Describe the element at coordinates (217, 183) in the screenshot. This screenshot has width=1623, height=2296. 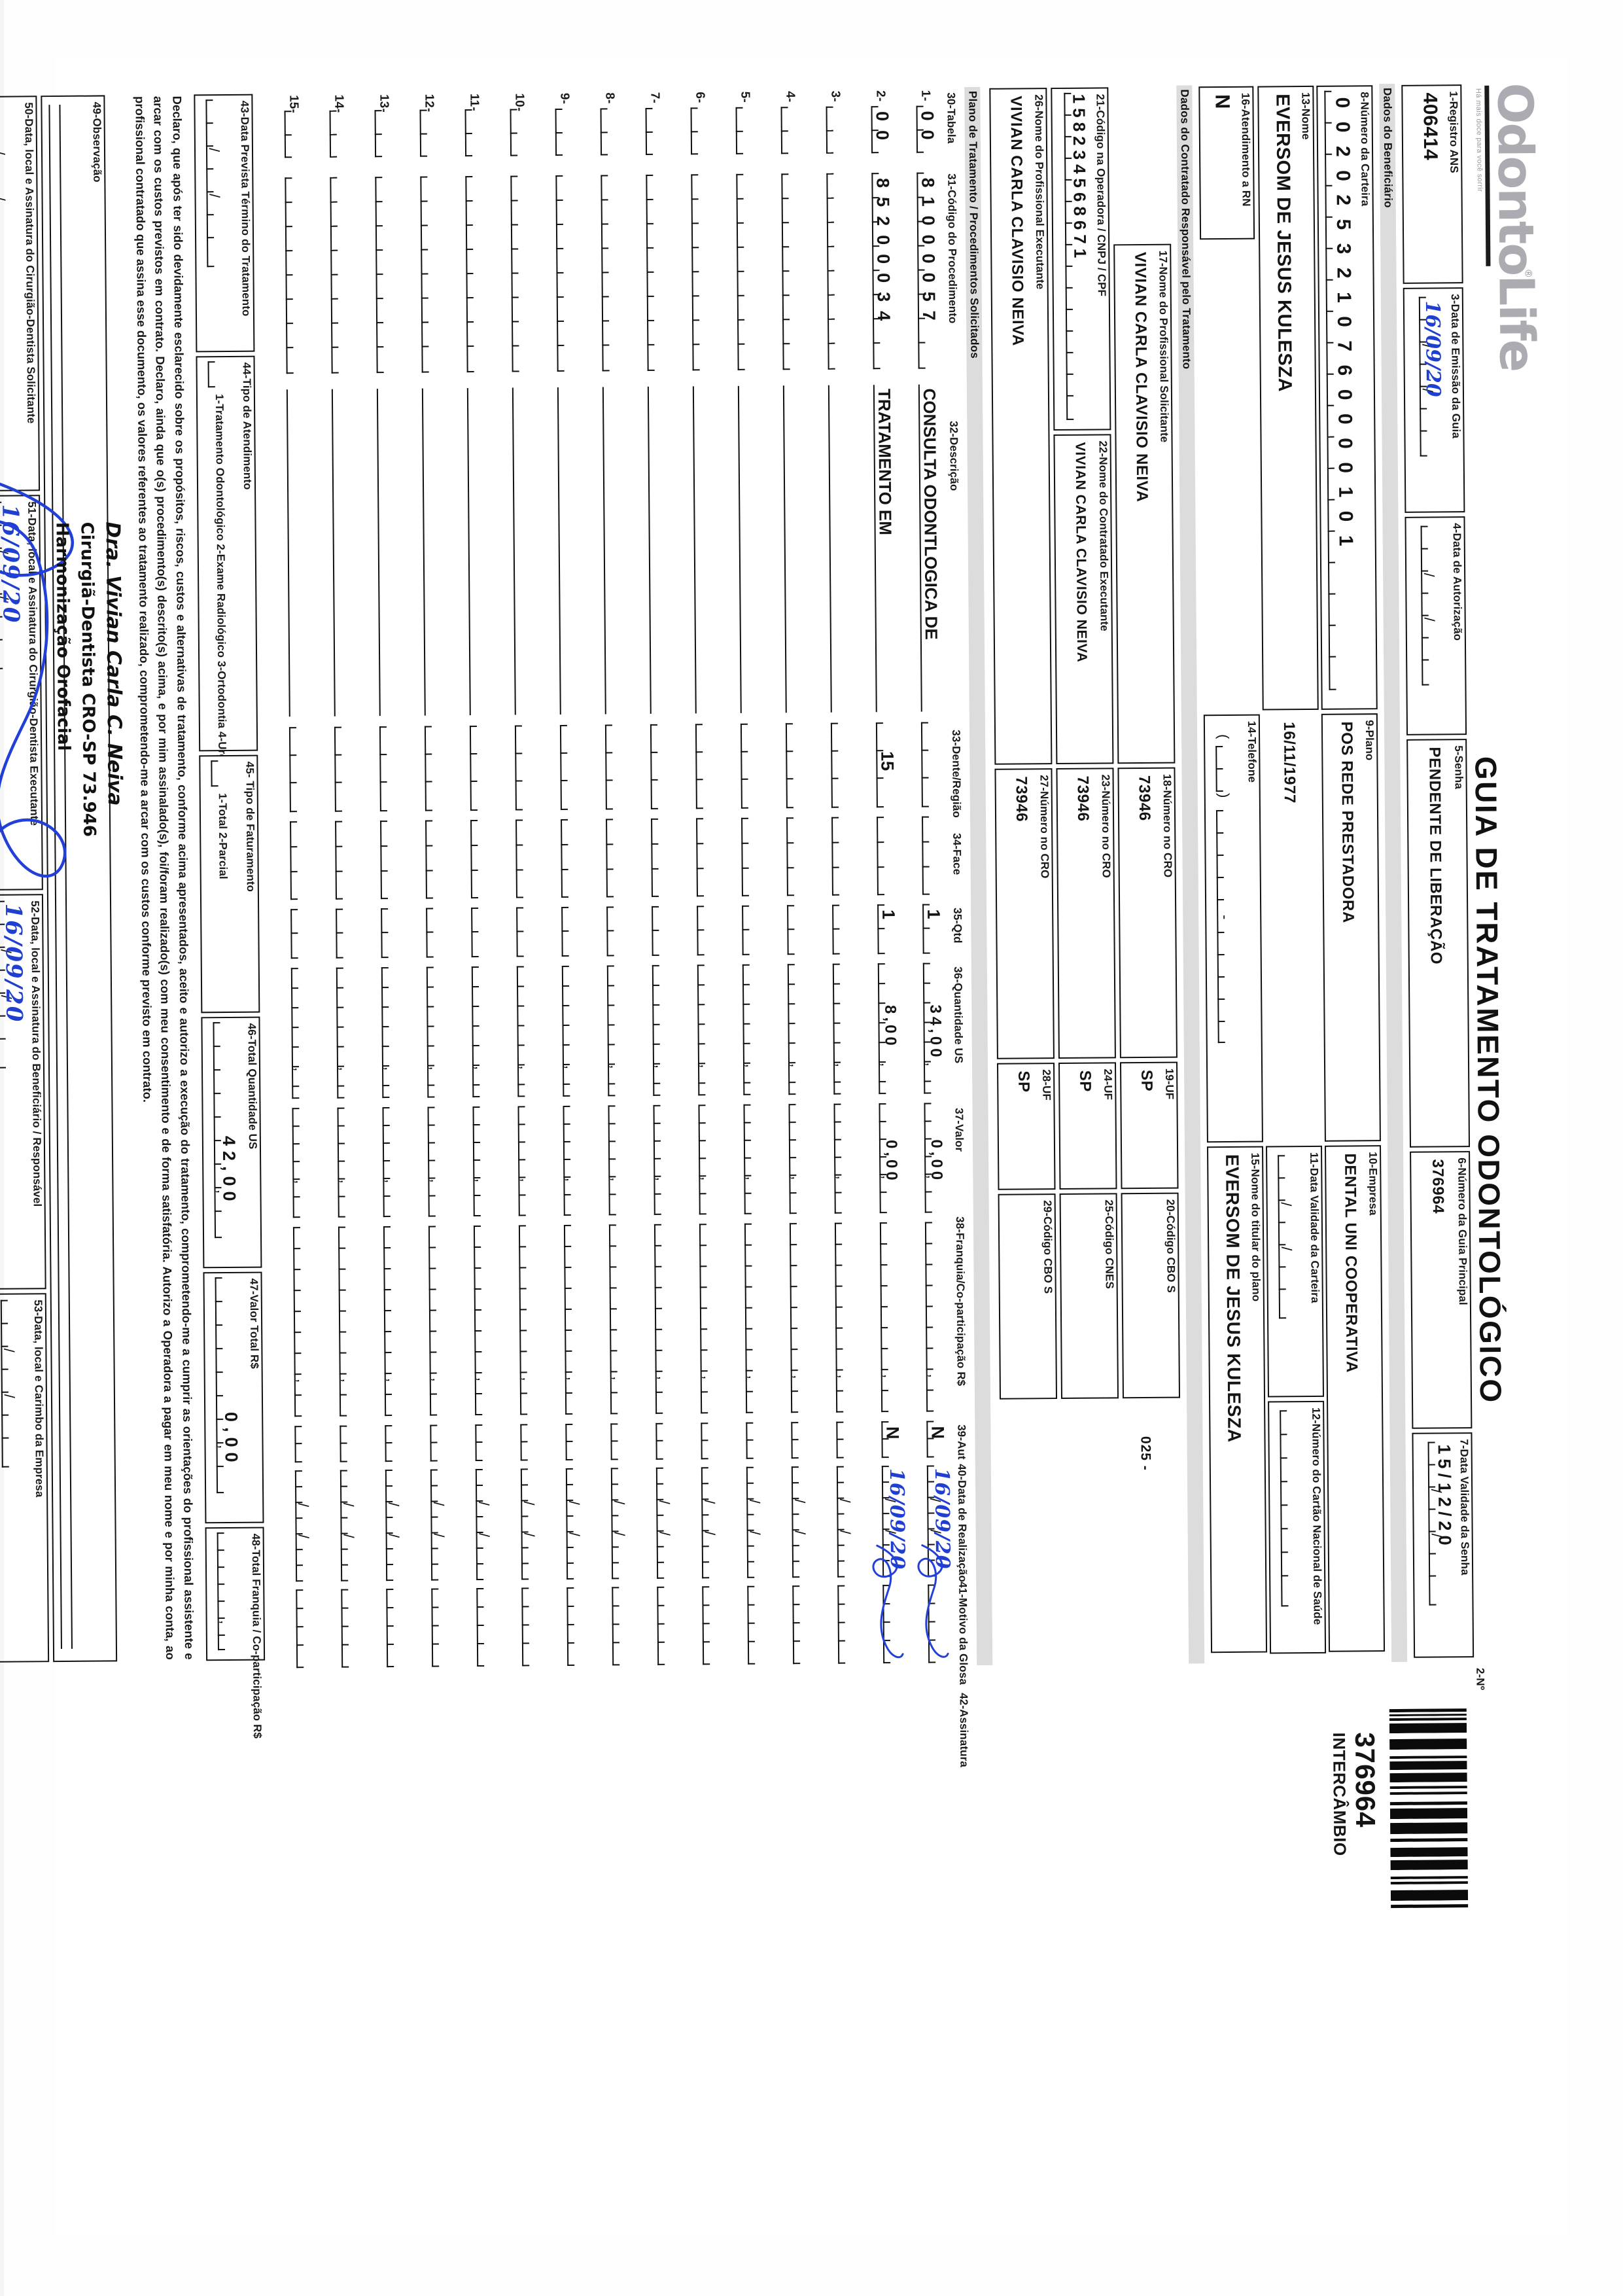
I see `field-43-comb: / /` at that location.